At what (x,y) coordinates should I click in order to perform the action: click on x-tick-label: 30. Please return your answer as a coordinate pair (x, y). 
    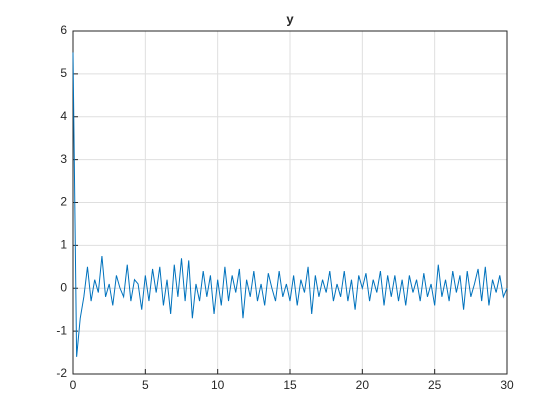
    Looking at the image, I should click on (507, 385).